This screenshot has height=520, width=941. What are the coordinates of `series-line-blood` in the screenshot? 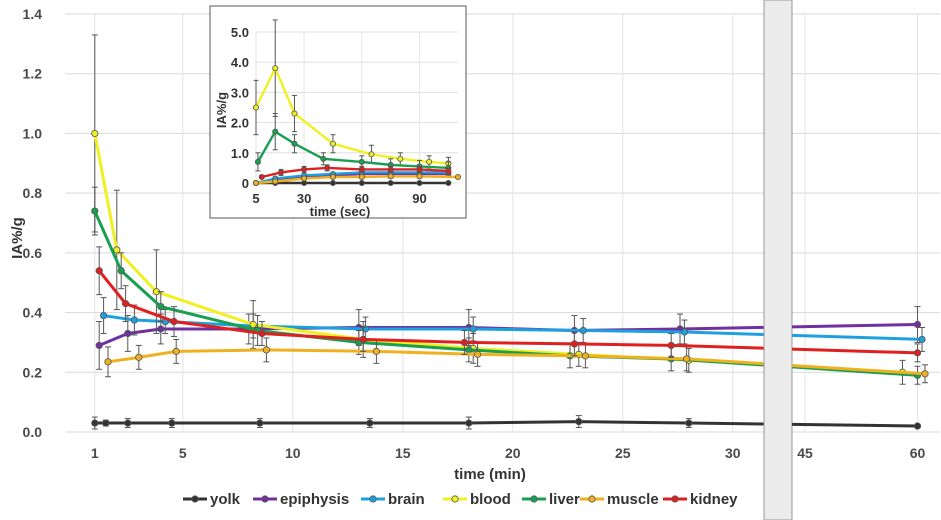 It's located at (351, 115).